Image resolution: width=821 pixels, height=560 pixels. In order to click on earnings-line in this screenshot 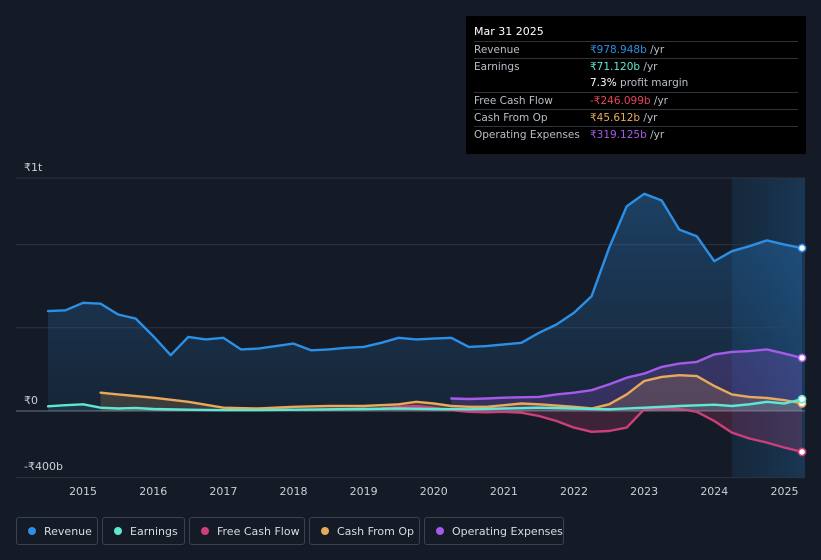, I will do `click(425, 405)`.